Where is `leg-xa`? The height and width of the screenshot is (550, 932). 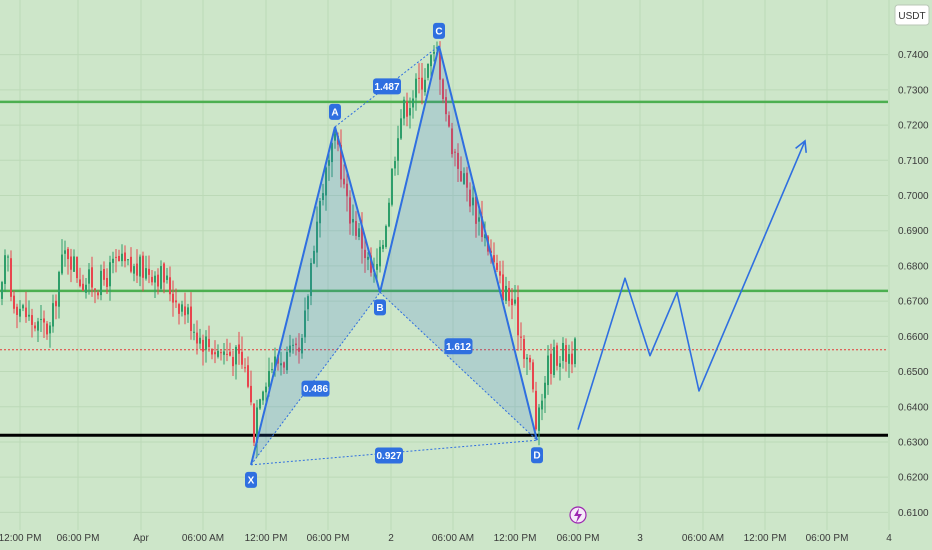
leg-xa is located at coordinates (293, 296).